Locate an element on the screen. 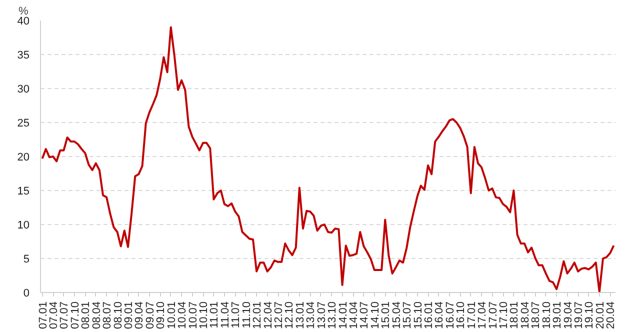  x-tick-label: 19.07 is located at coordinates (579, 315).